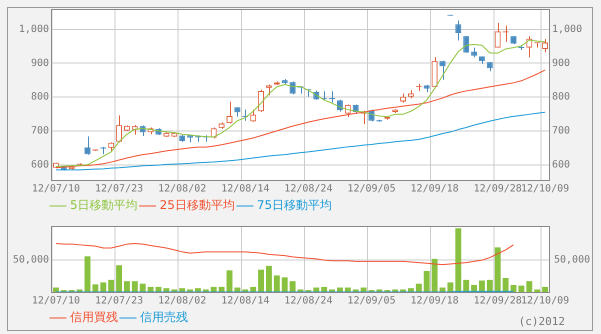  Describe the element at coordinates (104, 205) in the screenshot. I see `legend-label: 5日移動平均` at that location.